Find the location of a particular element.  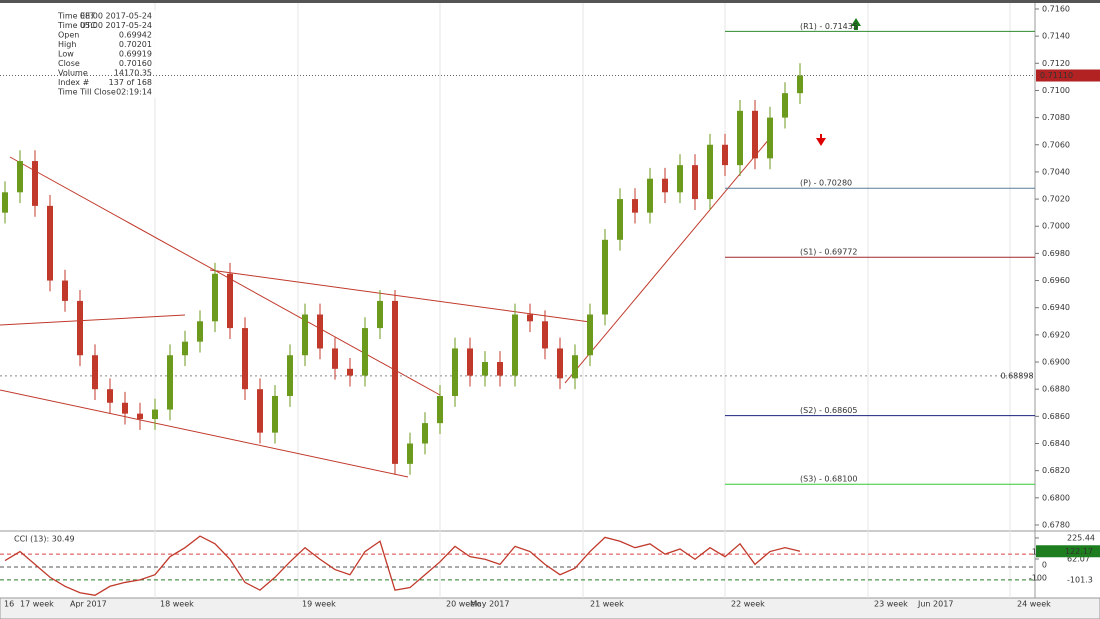

x-tick-label: Jun 2017 is located at coordinates (935, 604).